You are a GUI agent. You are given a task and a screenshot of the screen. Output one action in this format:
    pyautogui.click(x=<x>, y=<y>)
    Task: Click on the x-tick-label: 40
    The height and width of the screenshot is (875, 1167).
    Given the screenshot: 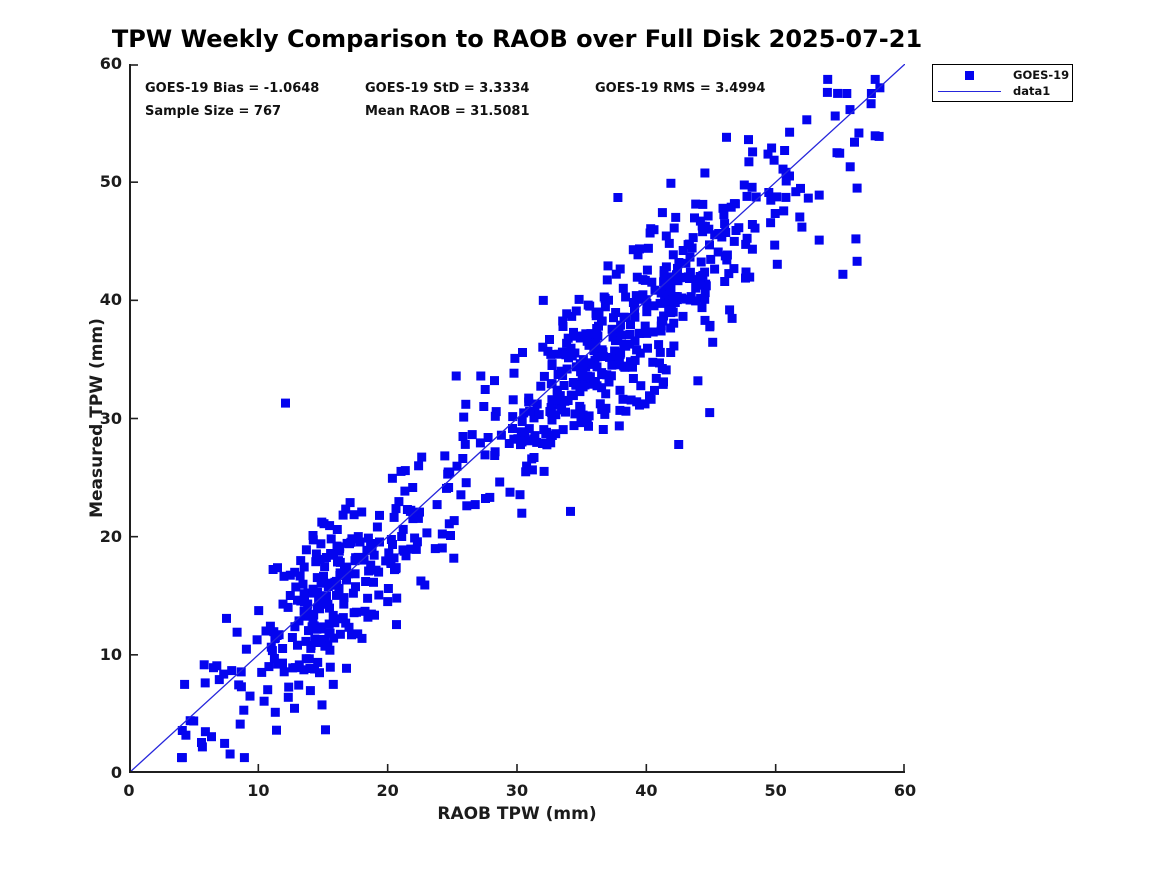 What is the action you would take?
    pyautogui.click(x=646, y=790)
    